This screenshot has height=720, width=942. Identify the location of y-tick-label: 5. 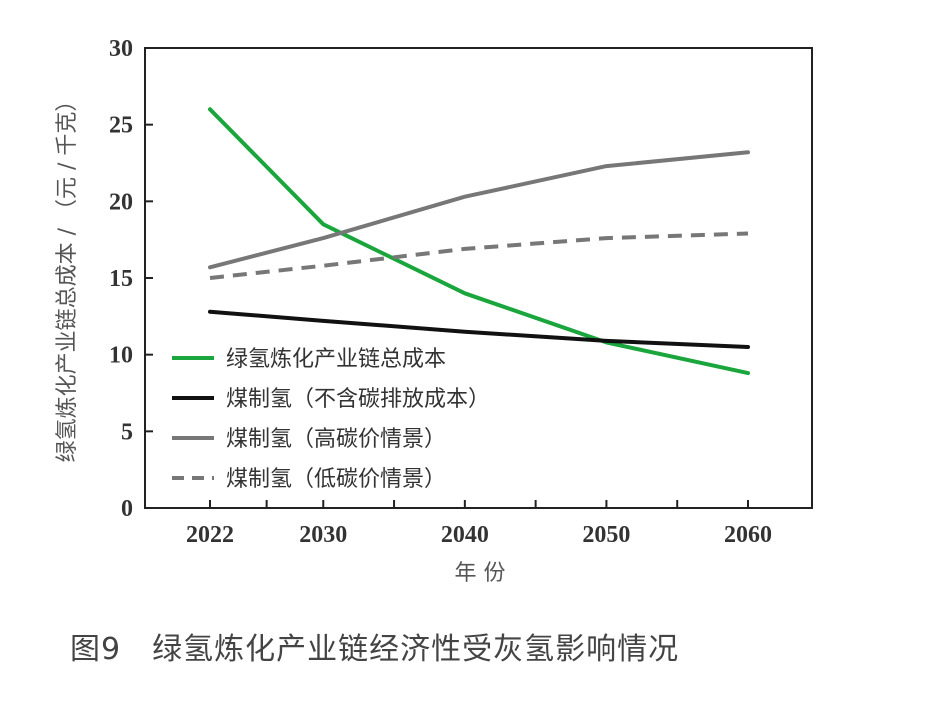
(127, 432).